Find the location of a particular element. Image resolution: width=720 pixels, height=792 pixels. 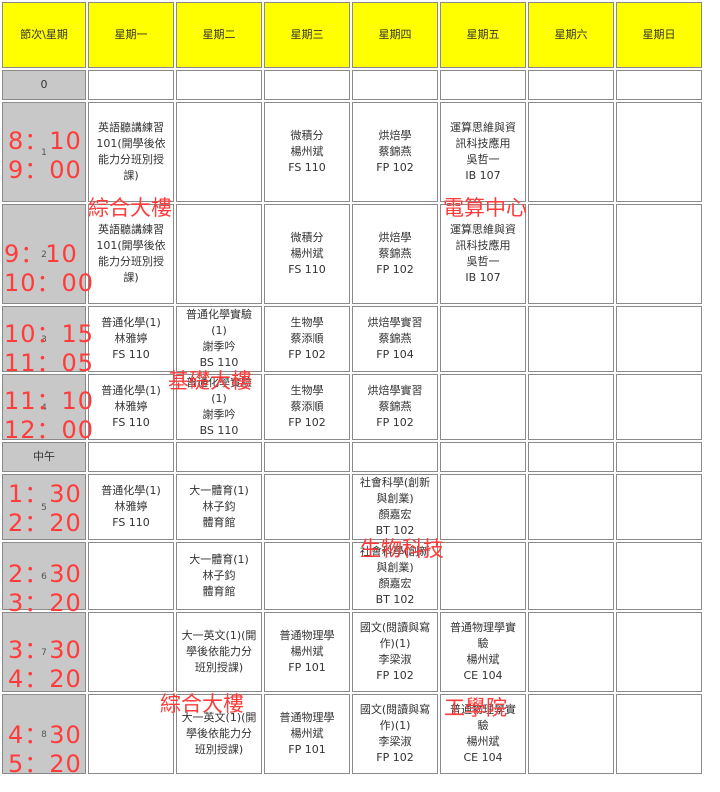

course-text: 大一體育(1) 林子鈞 體育館 is located at coordinates (219, 575).